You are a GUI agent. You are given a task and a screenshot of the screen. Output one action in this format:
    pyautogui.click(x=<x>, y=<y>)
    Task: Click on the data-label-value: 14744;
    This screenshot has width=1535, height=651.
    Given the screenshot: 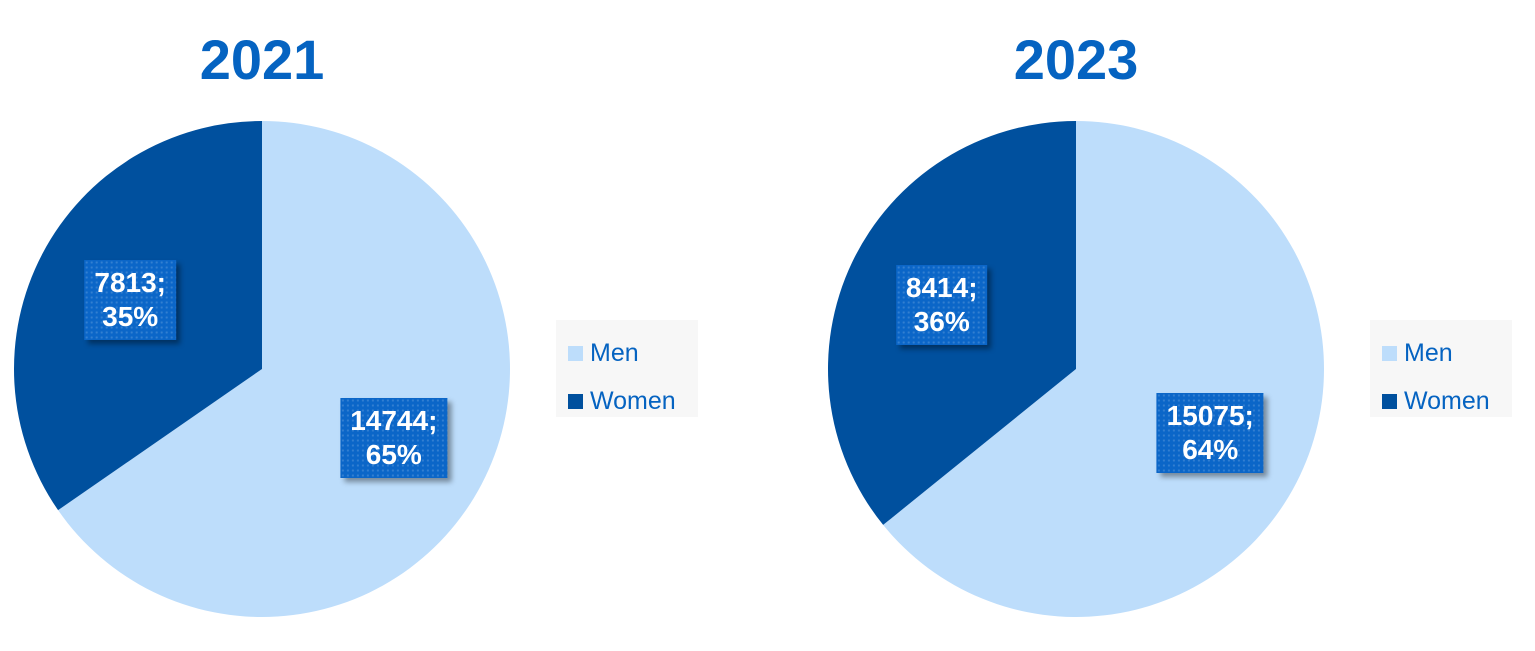 What is the action you would take?
    pyautogui.click(x=394, y=421)
    